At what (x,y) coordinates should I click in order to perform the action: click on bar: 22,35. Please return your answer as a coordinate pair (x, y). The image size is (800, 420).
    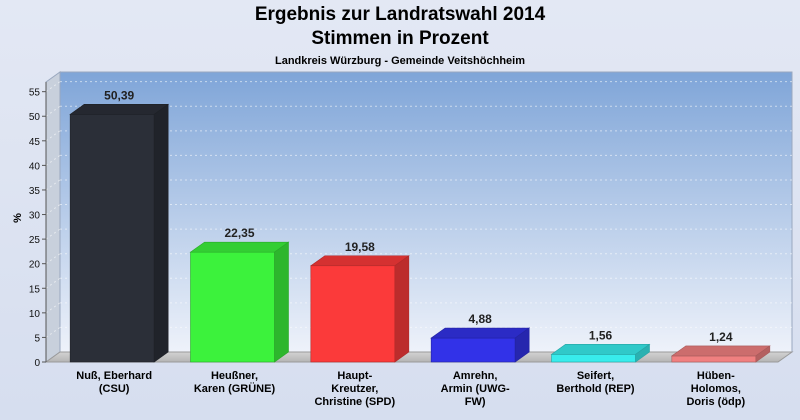
    Looking at the image, I should click on (239, 294).